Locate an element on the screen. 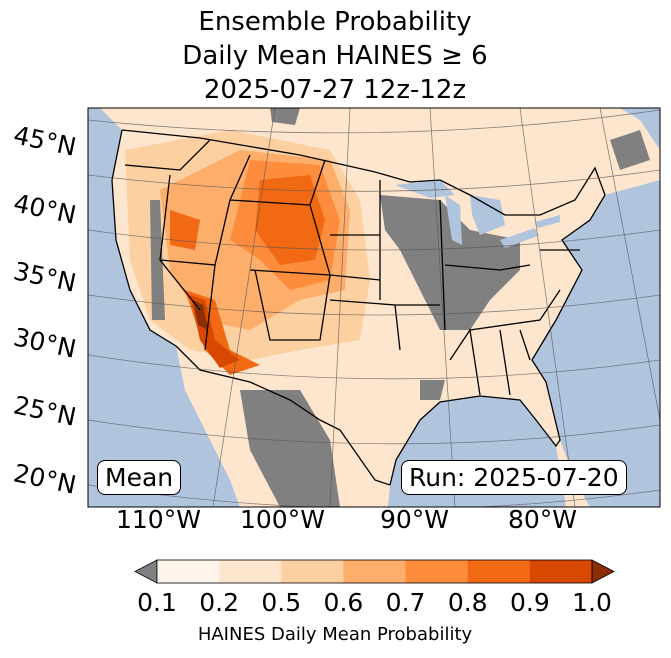 This screenshot has height=658, width=671. colorbar-tick-label: 0.9 is located at coordinates (529, 602).